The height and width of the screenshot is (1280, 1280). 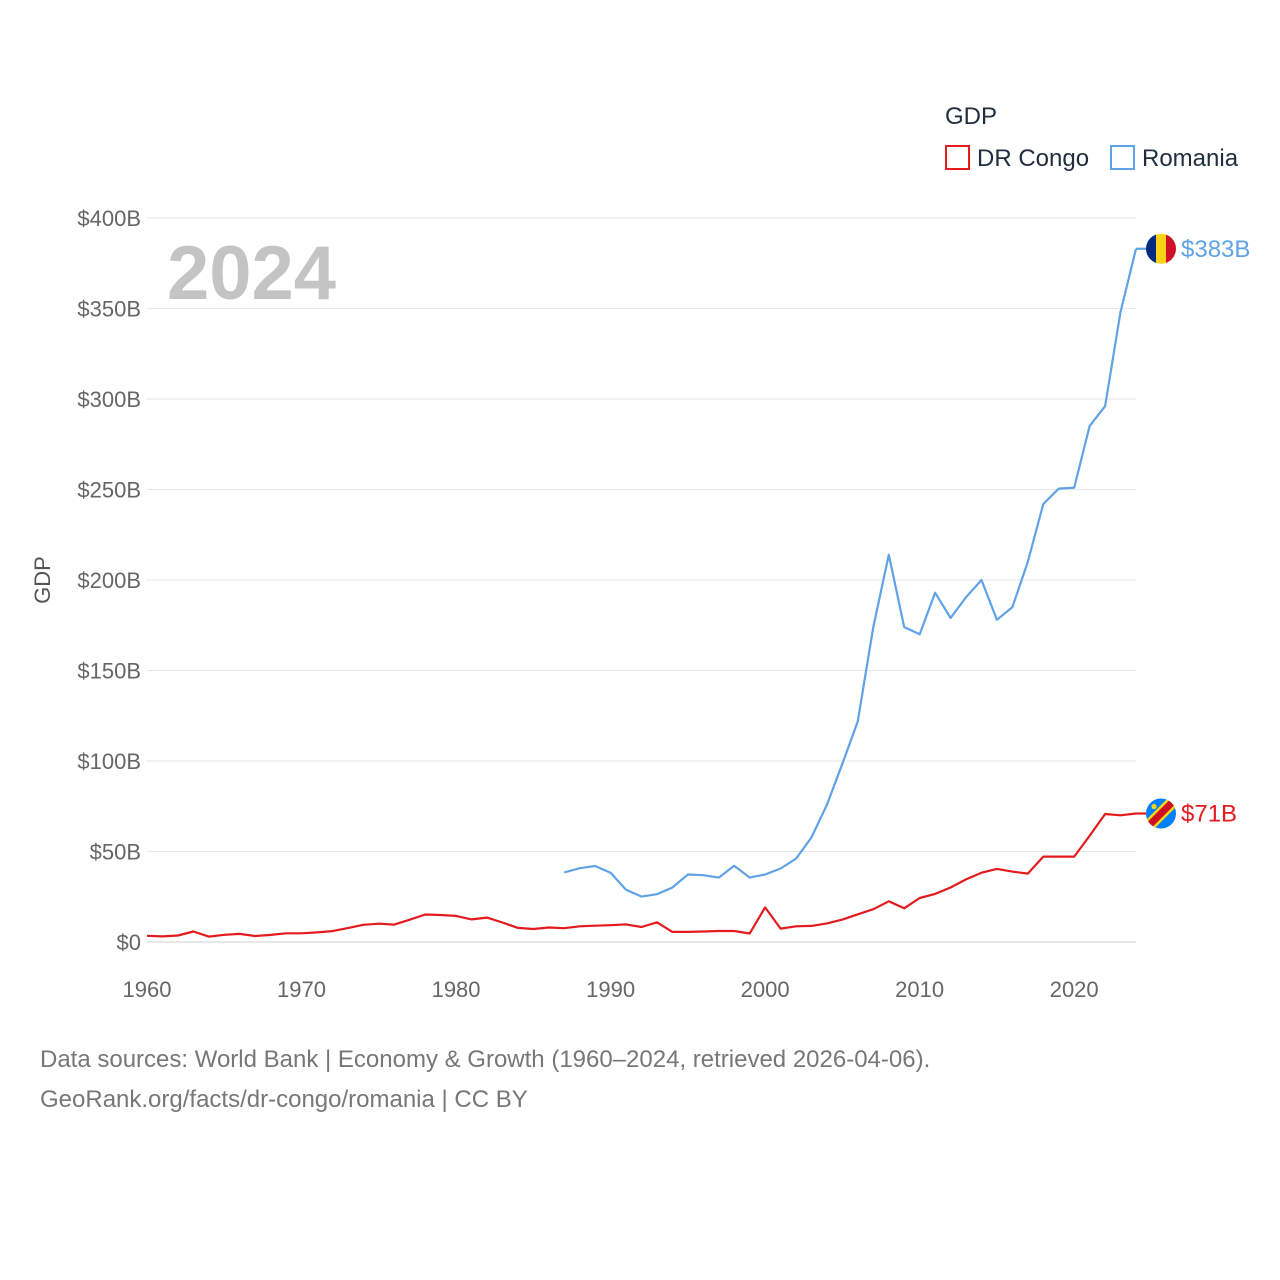 What do you see at coordinates (109, 761) in the screenshot?
I see `y-tick-label: $100B` at bounding box center [109, 761].